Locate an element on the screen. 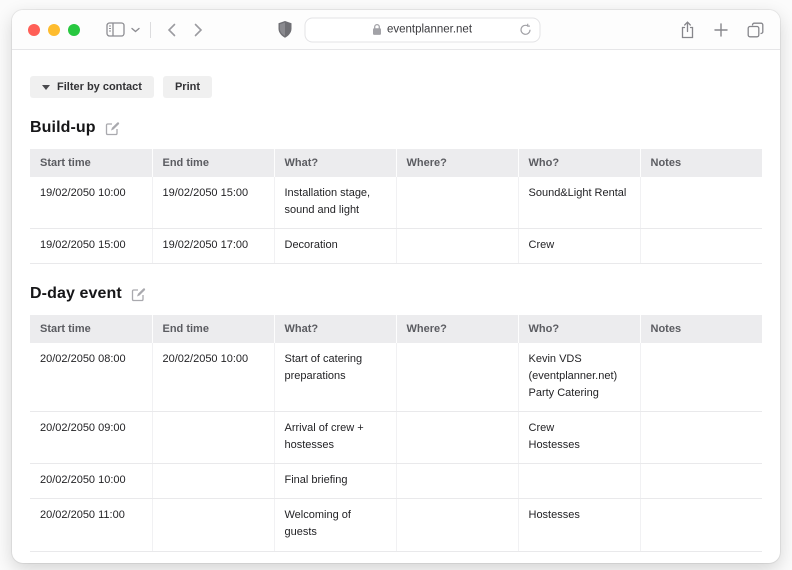  new-tab-icon is located at coordinates (721, 29).